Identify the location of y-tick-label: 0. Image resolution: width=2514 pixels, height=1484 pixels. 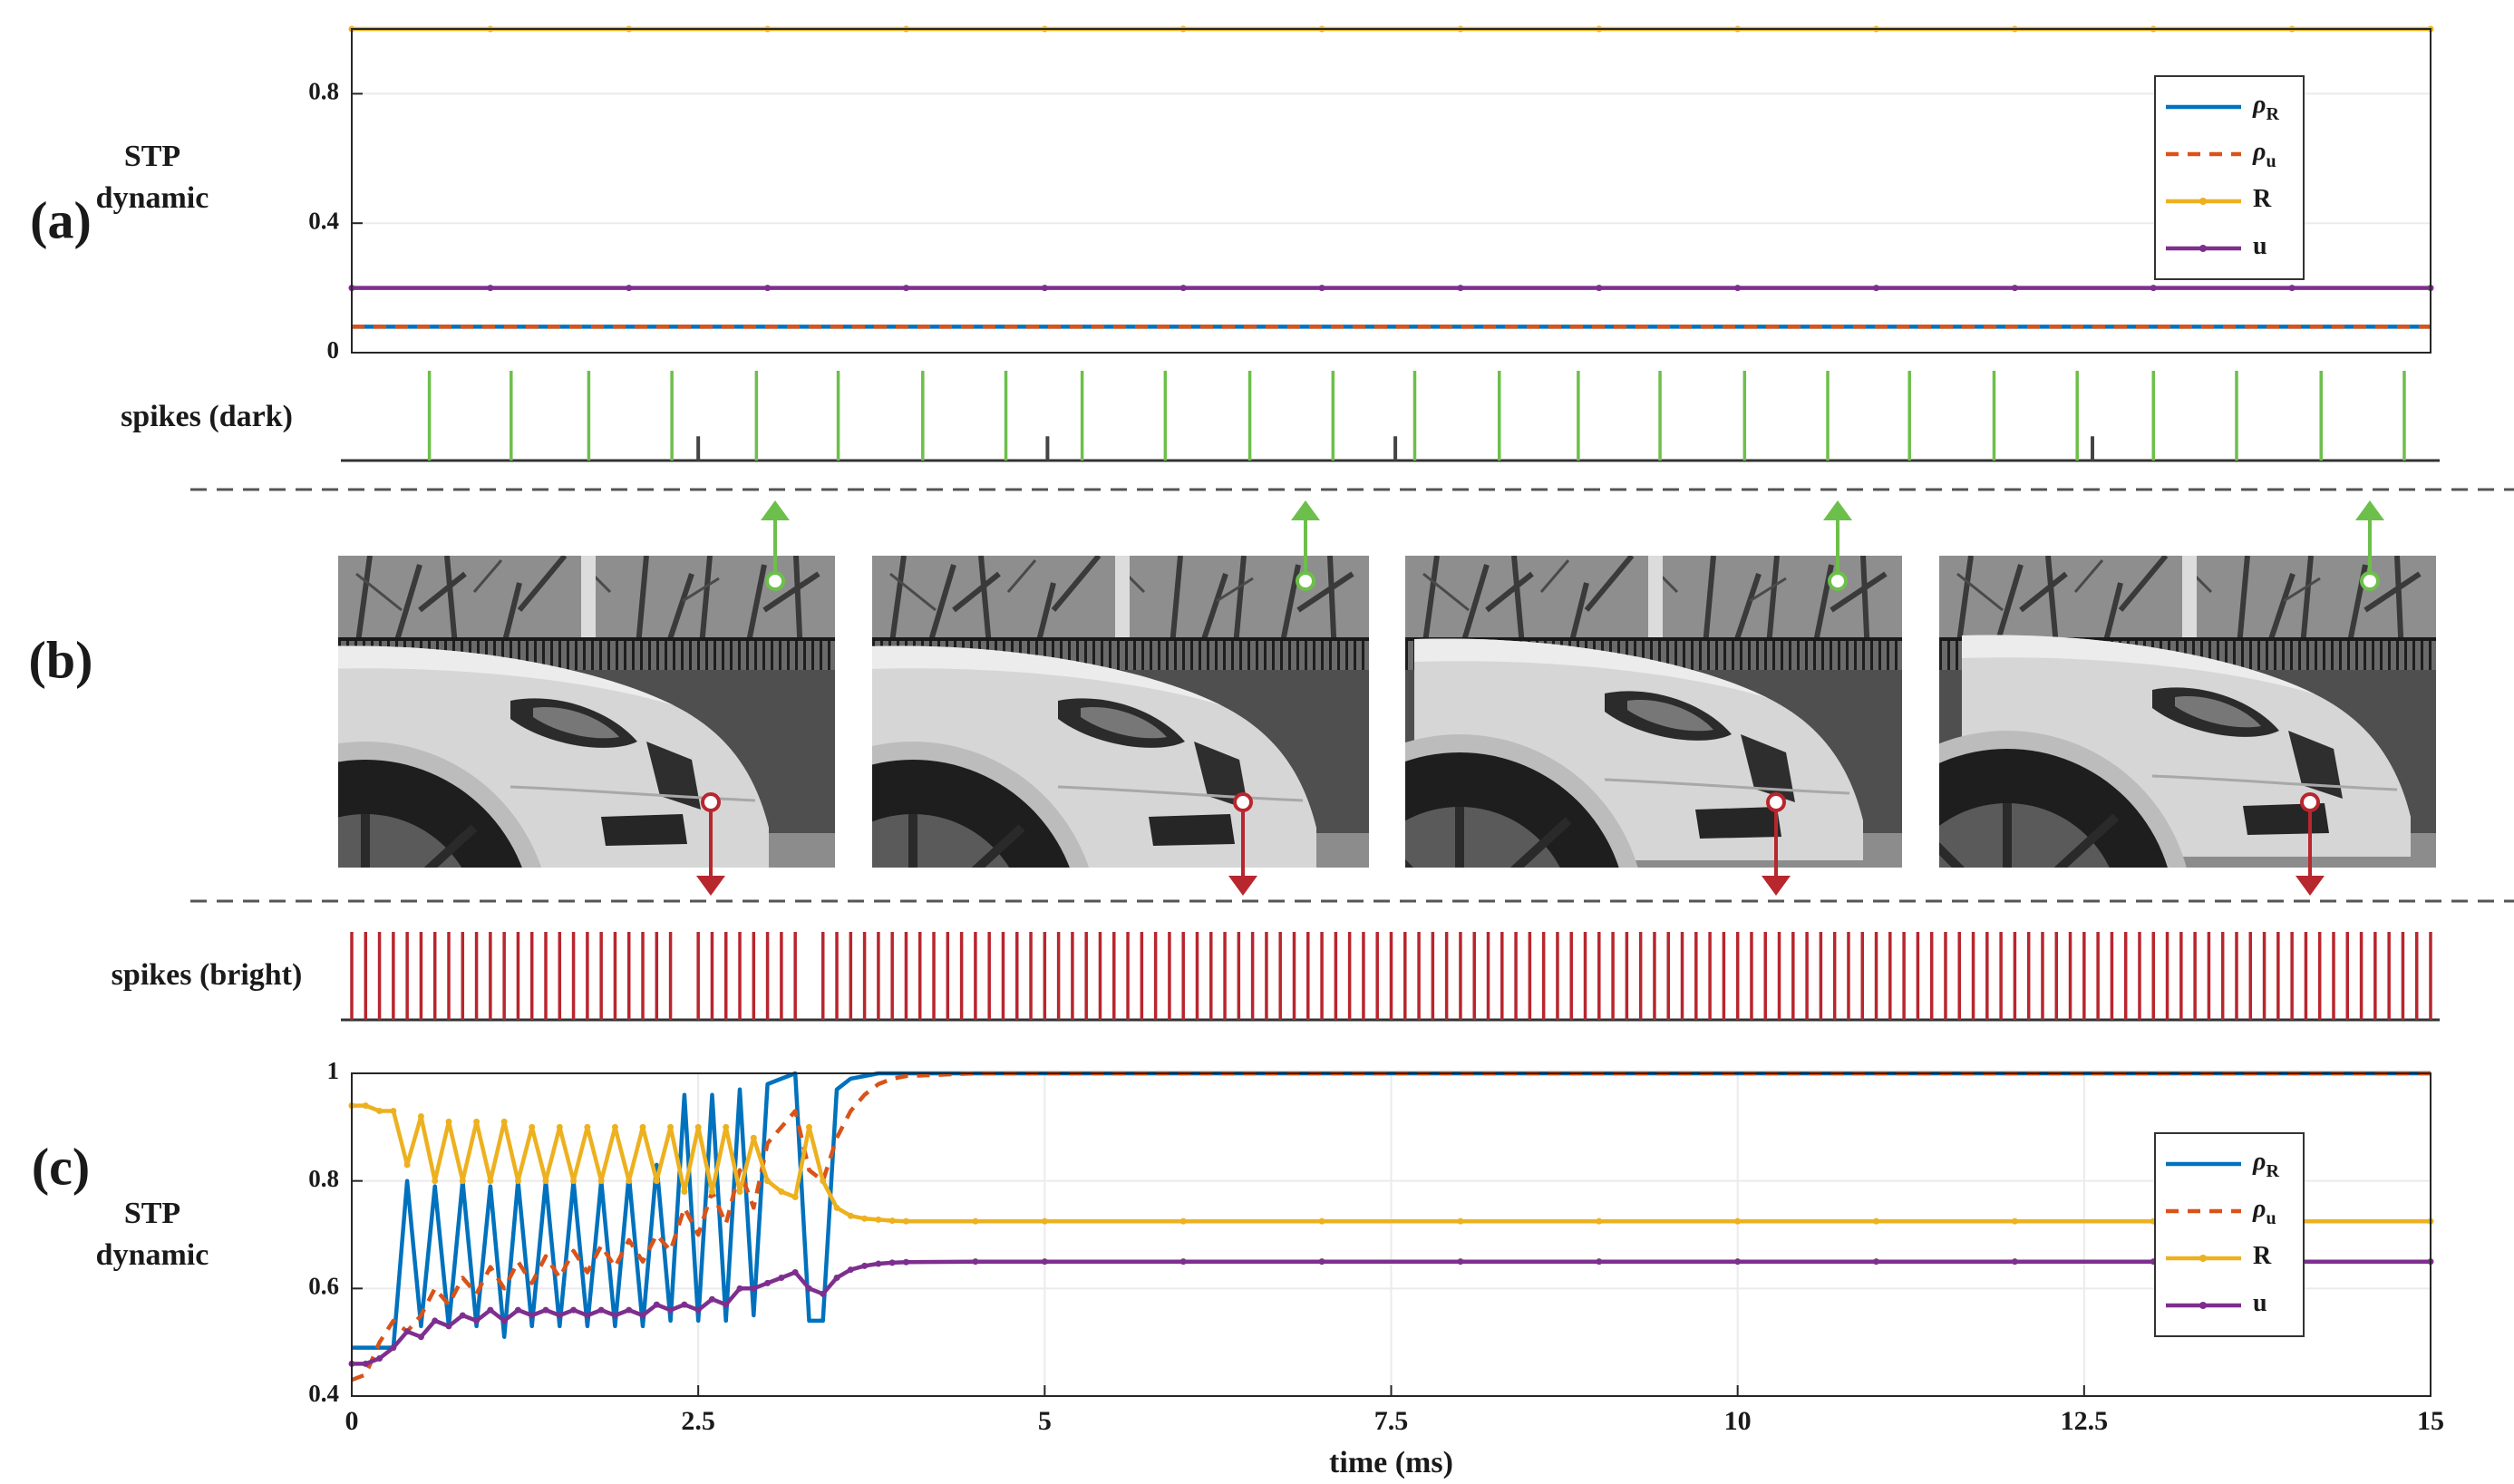
(333, 350).